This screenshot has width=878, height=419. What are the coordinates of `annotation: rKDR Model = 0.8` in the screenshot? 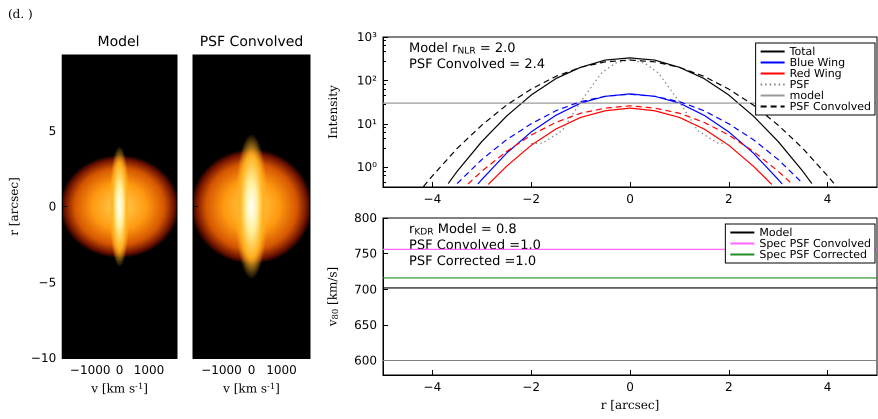 It's located at (463, 230).